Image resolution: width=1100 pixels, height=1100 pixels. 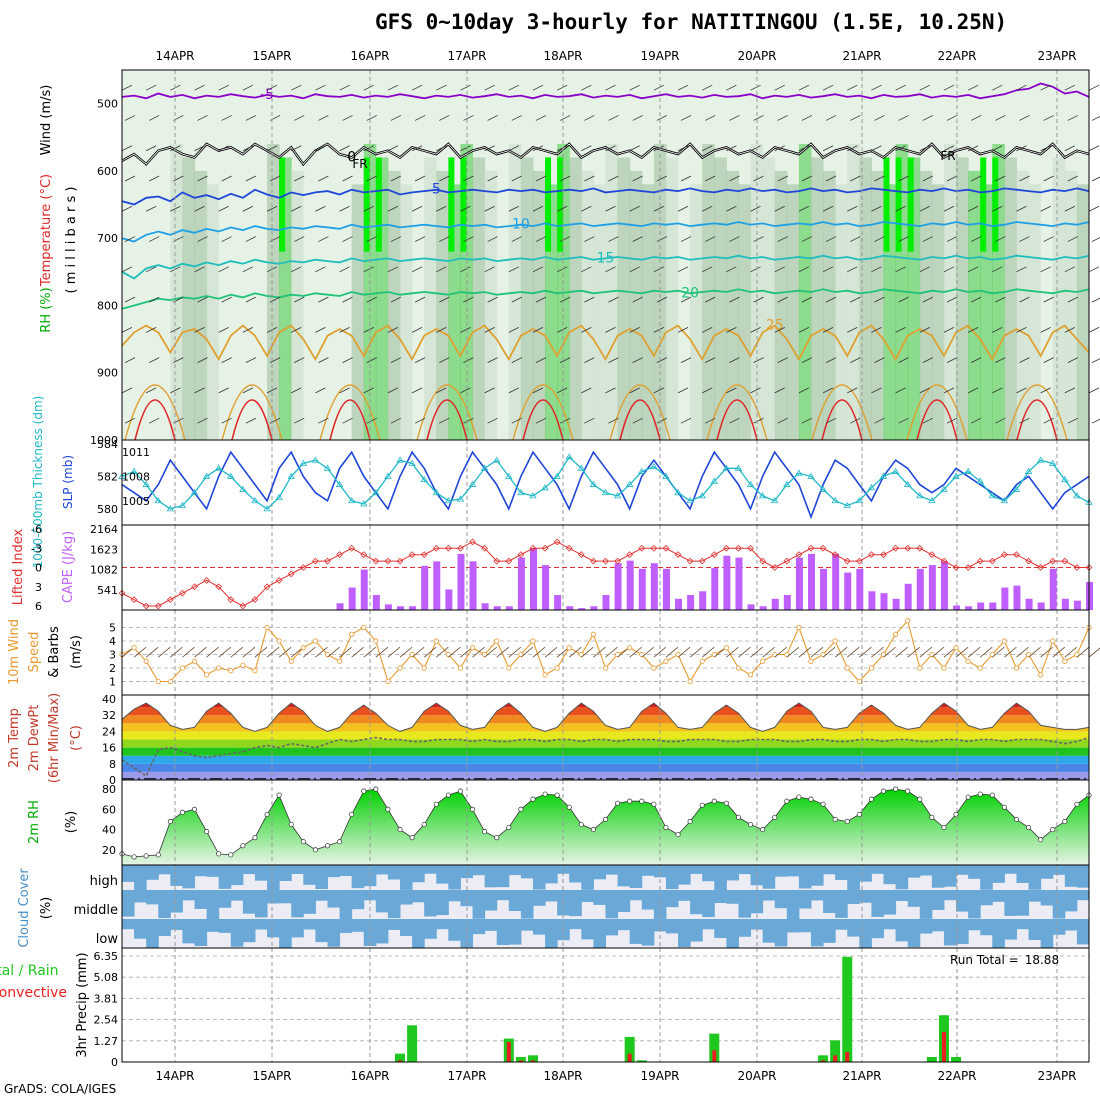 What do you see at coordinates (109, 748) in the screenshot?
I see `temp-tick-16: 16` at bounding box center [109, 748].